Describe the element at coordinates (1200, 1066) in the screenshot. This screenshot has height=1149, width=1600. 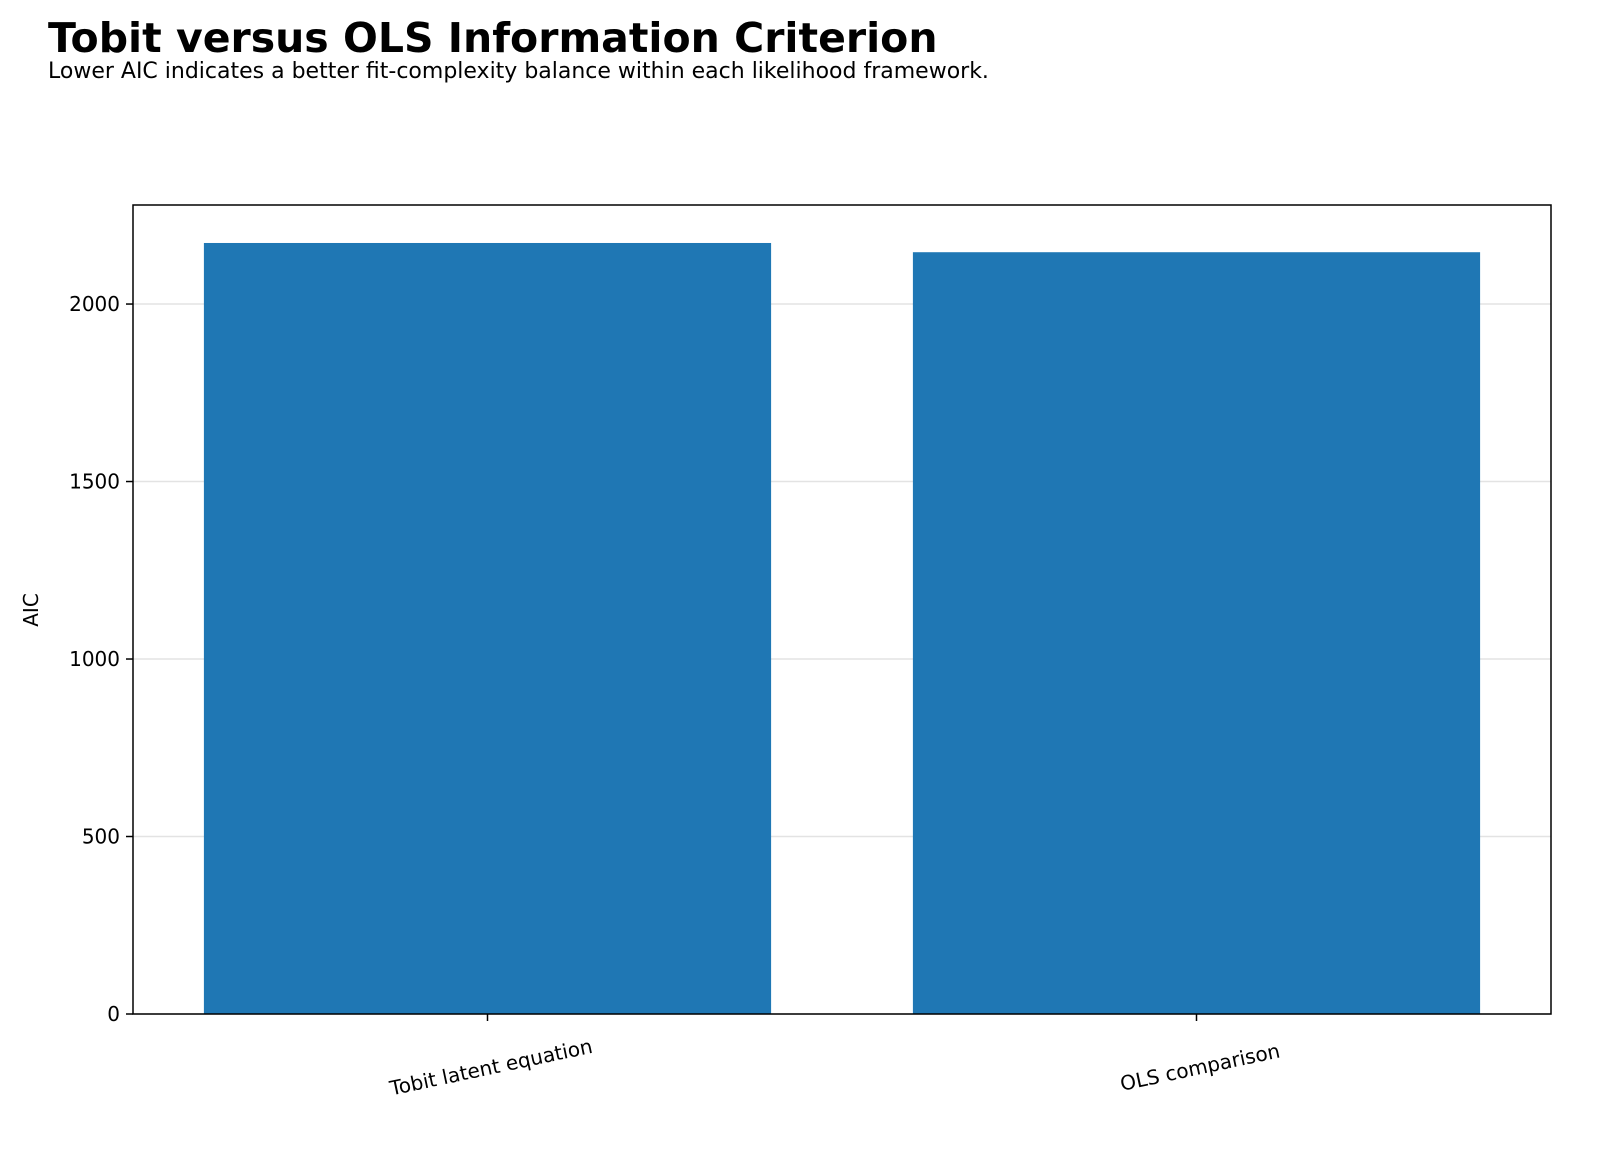
I see `x-tick-label: OLS comparison` at that location.